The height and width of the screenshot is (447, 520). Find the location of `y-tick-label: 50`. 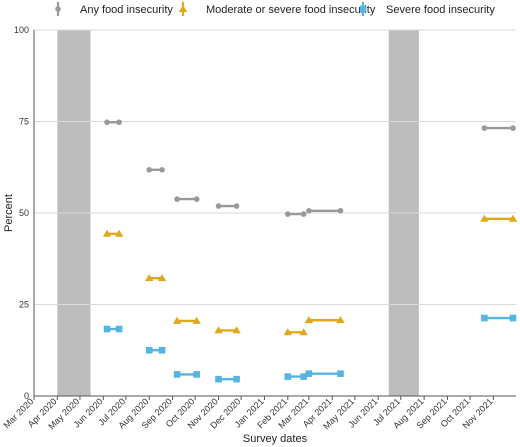

y-tick-label: 50 is located at coordinates (24, 213).